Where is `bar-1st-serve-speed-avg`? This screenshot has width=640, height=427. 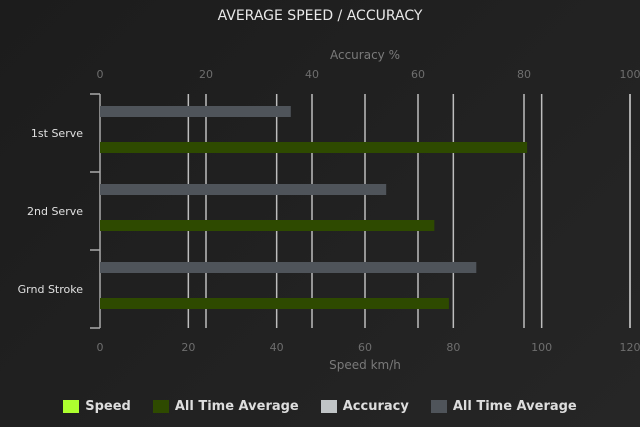 bar-1st-serve-speed-avg is located at coordinates (314, 147).